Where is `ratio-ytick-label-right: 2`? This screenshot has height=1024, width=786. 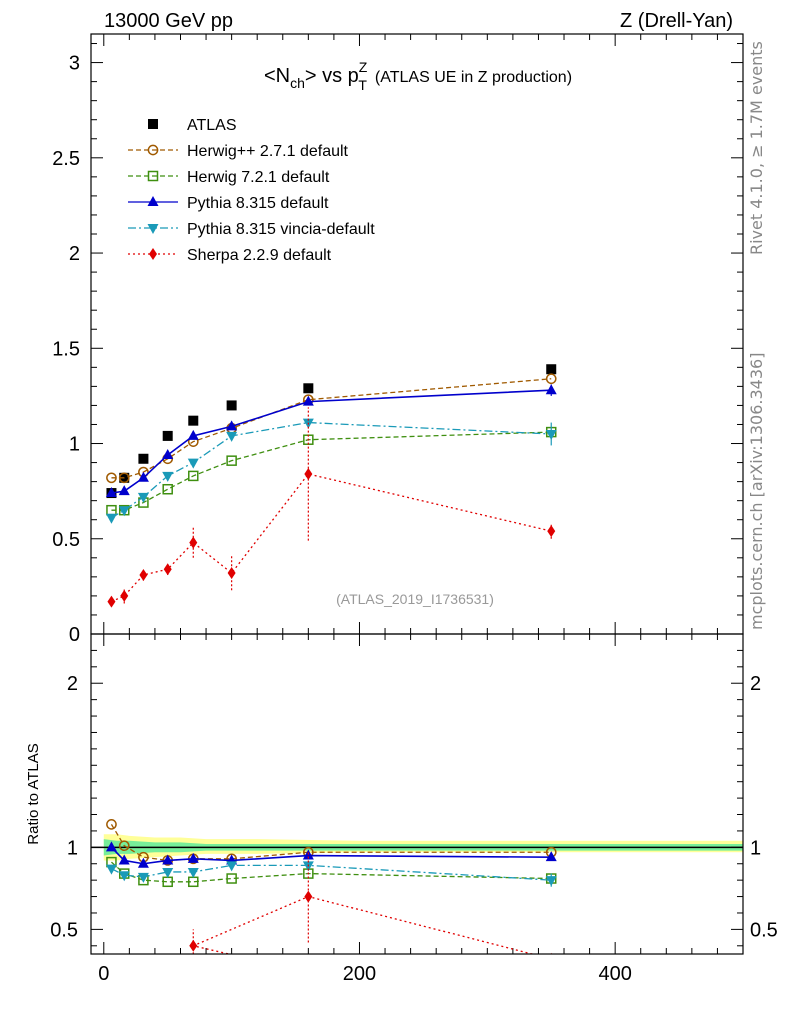
ratio-ytick-label-right: 2 is located at coordinates (755, 684).